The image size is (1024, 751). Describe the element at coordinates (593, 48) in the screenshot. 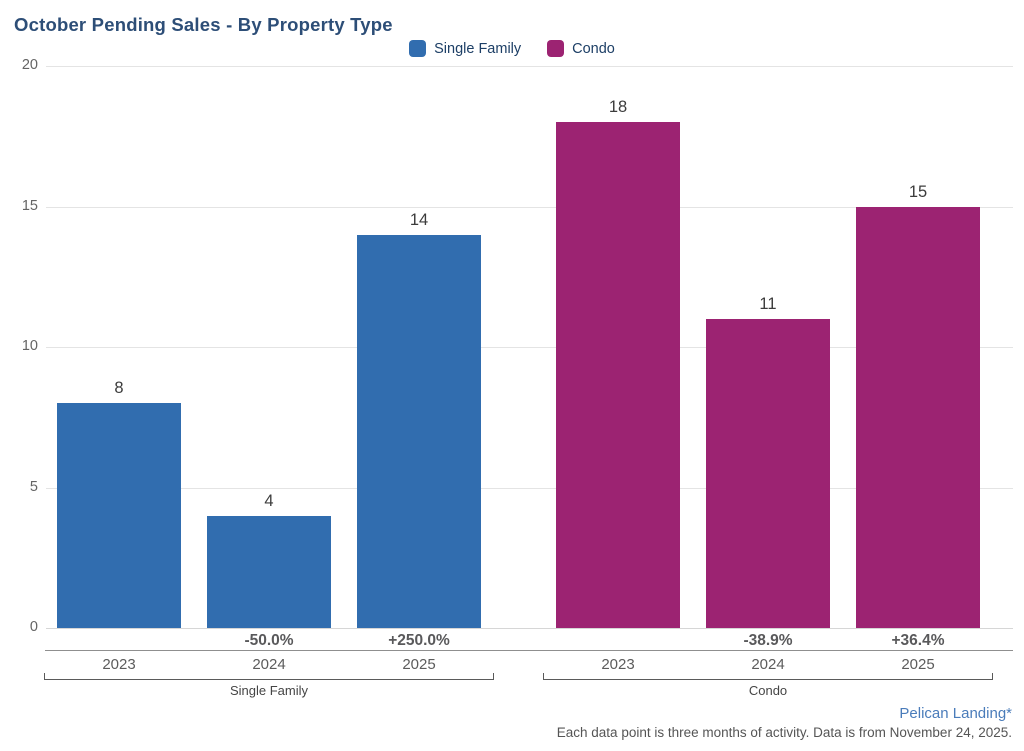

I see `legend-label-condo: Condo` at that location.